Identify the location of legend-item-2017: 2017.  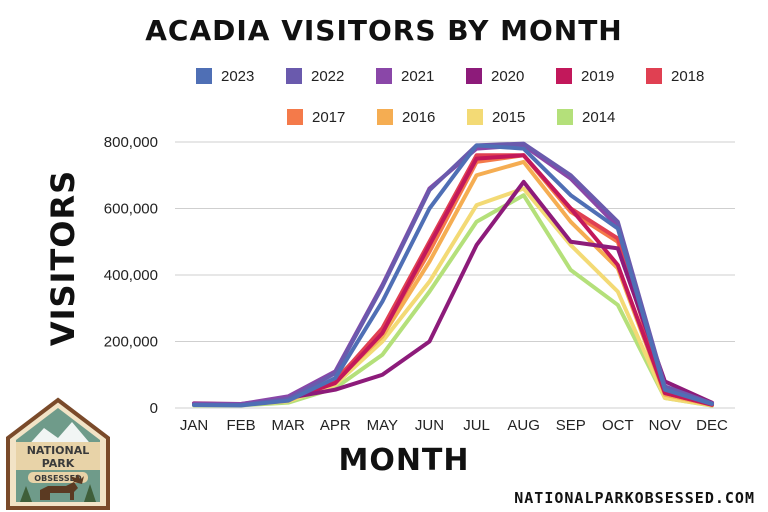
(316, 117).